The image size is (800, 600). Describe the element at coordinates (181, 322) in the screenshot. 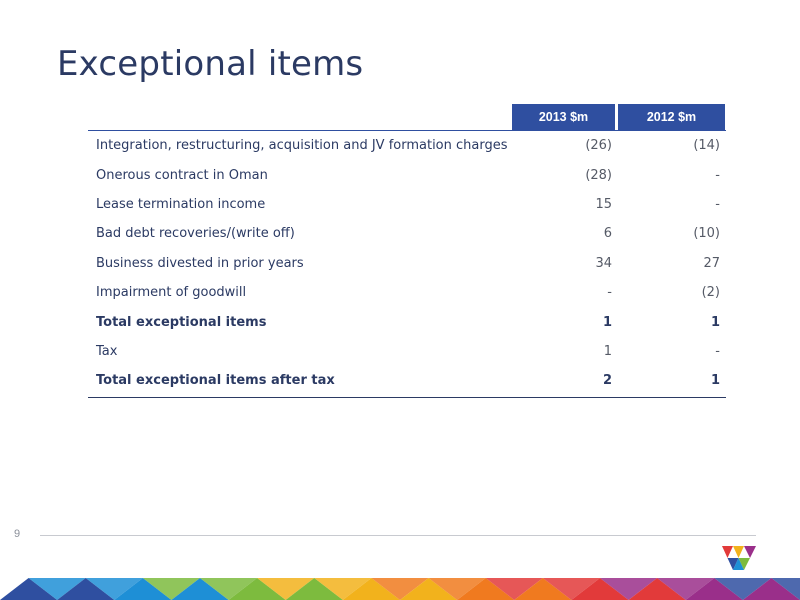

I see `row-label: Total exceptional items` at that location.